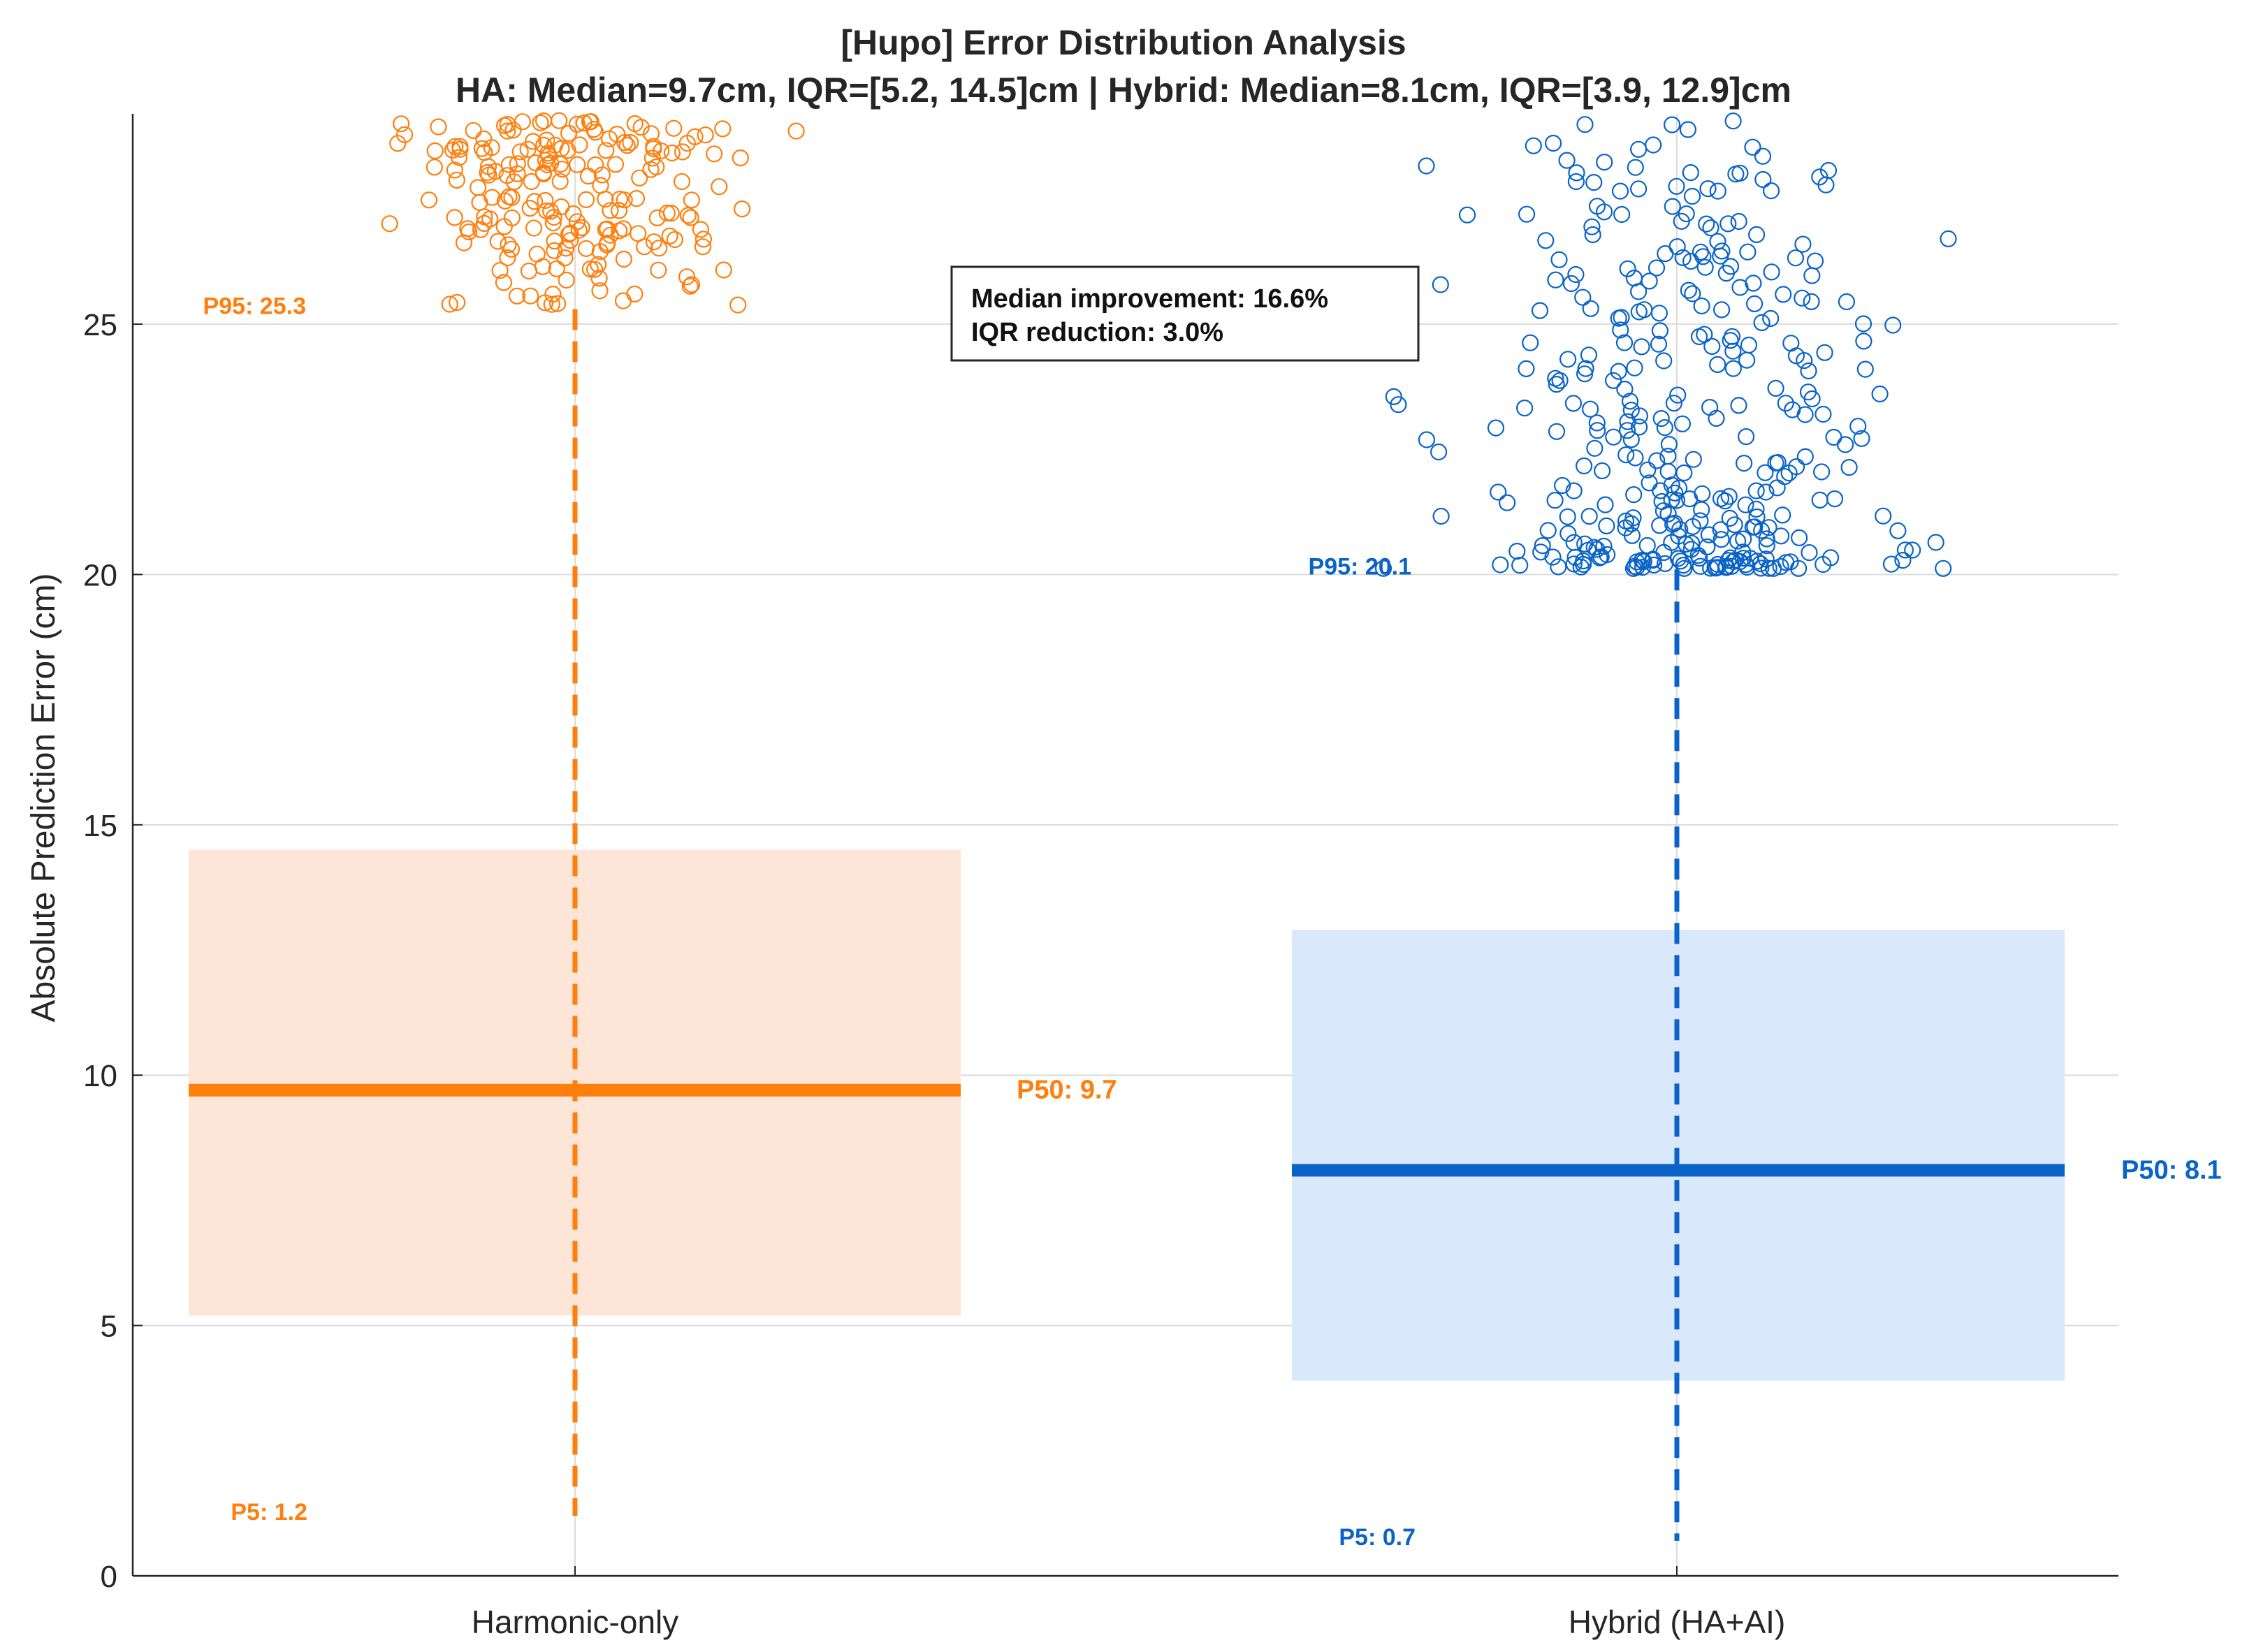 The width and height of the screenshot is (2247, 1652). What do you see at coordinates (109, 1327) in the screenshot?
I see `y-tick-label: 5` at bounding box center [109, 1327].